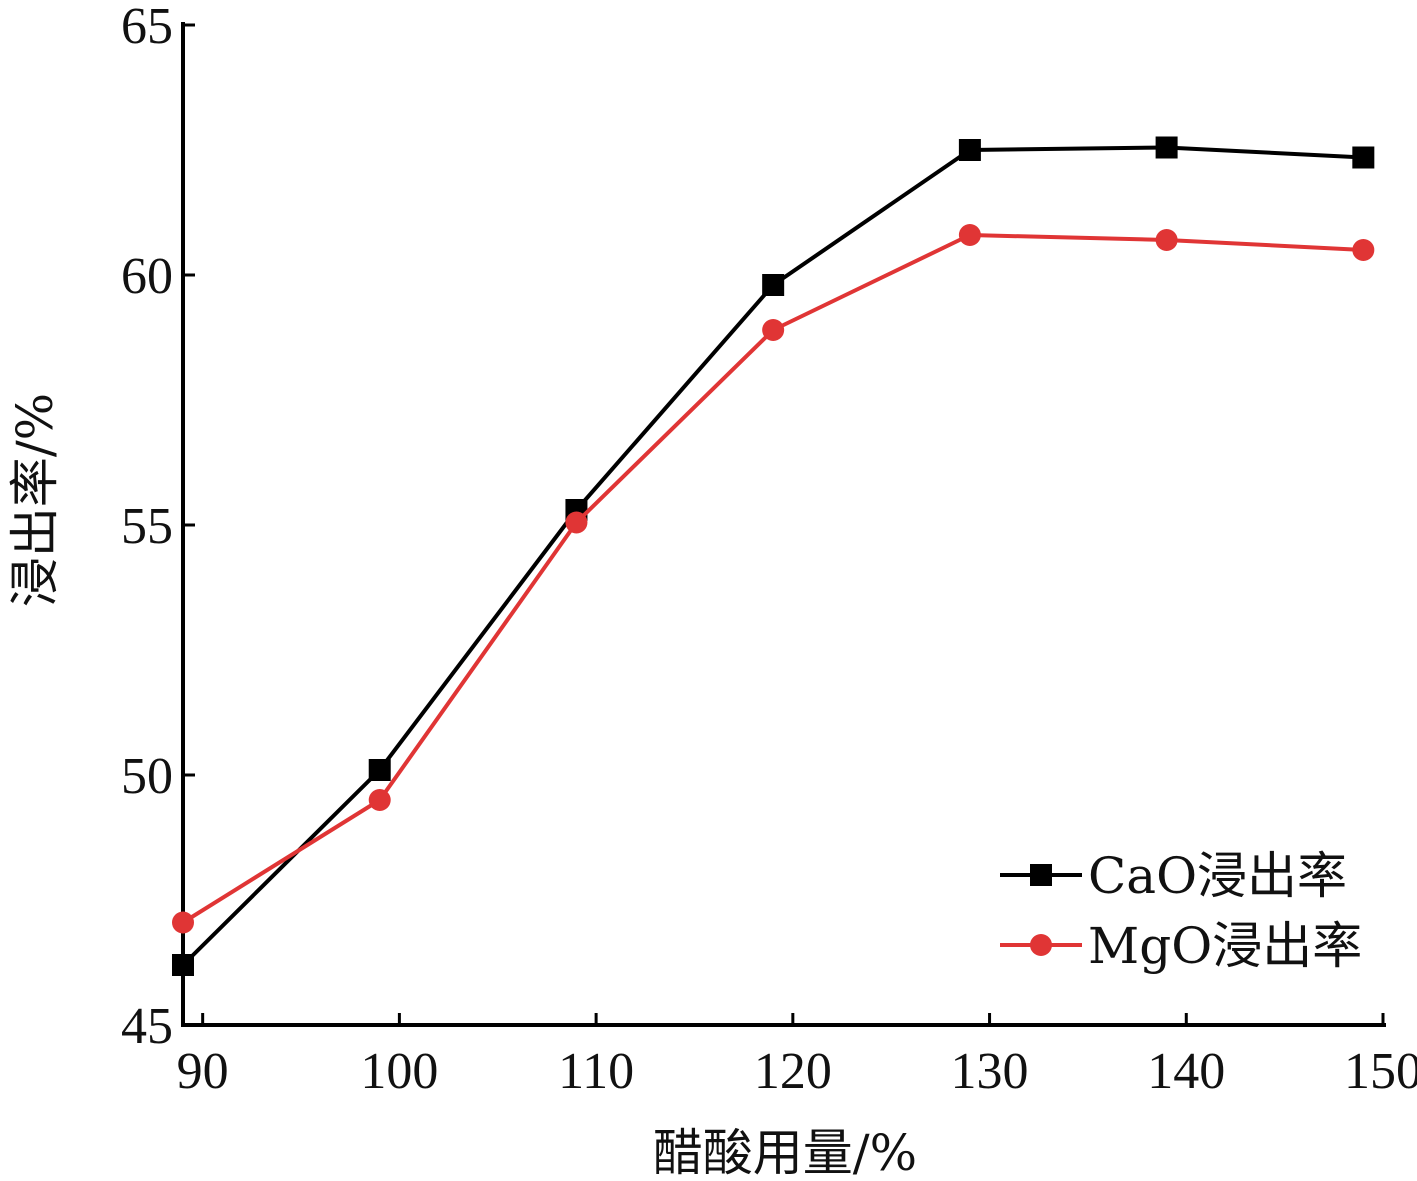 The width and height of the screenshot is (1417, 1181). What do you see at coordinates (1217, 876) in the screenshot?
I see `legend-label: CaO浸出率` at bounding box center [1217, 876].